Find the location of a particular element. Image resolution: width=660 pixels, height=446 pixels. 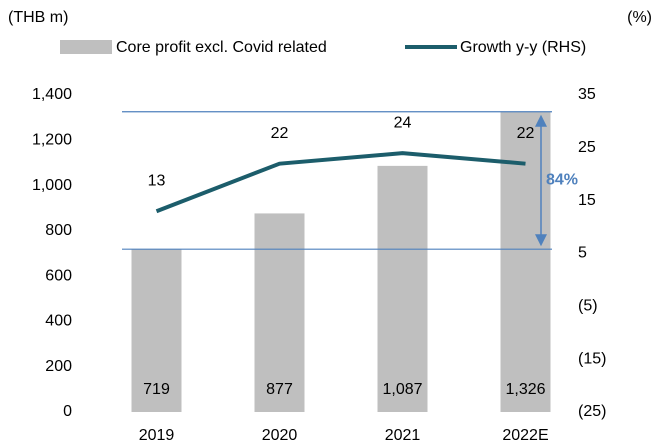

y-tick-label: 1,000 is located at coordinates (52, 185).